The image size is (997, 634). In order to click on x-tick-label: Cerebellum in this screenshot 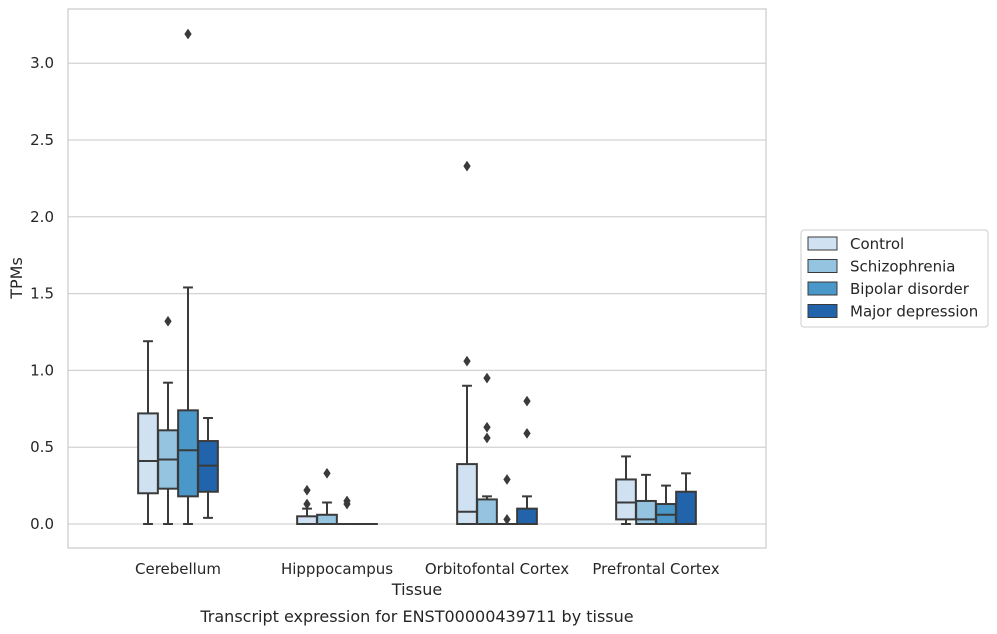, I will do `click(178, 569)`.